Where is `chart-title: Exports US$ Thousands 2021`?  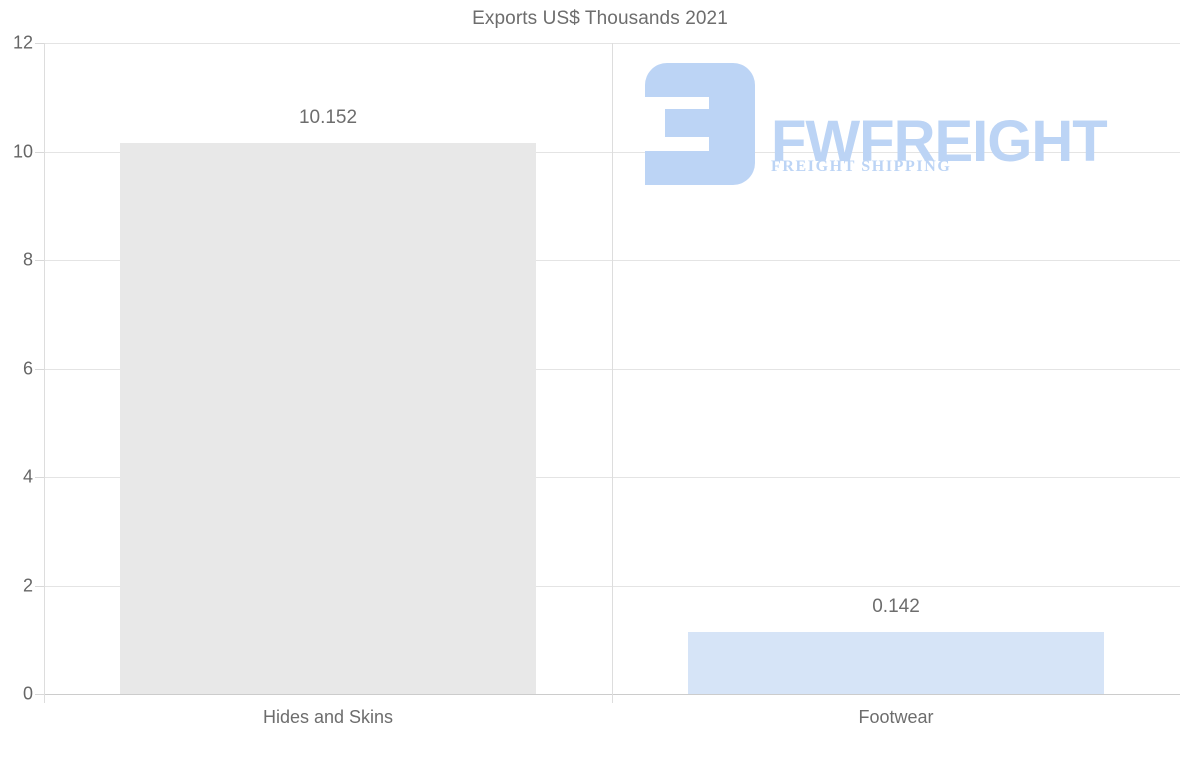 chart-title: Exports US$ Thousands 2021 is located at coordinates (600, 18).